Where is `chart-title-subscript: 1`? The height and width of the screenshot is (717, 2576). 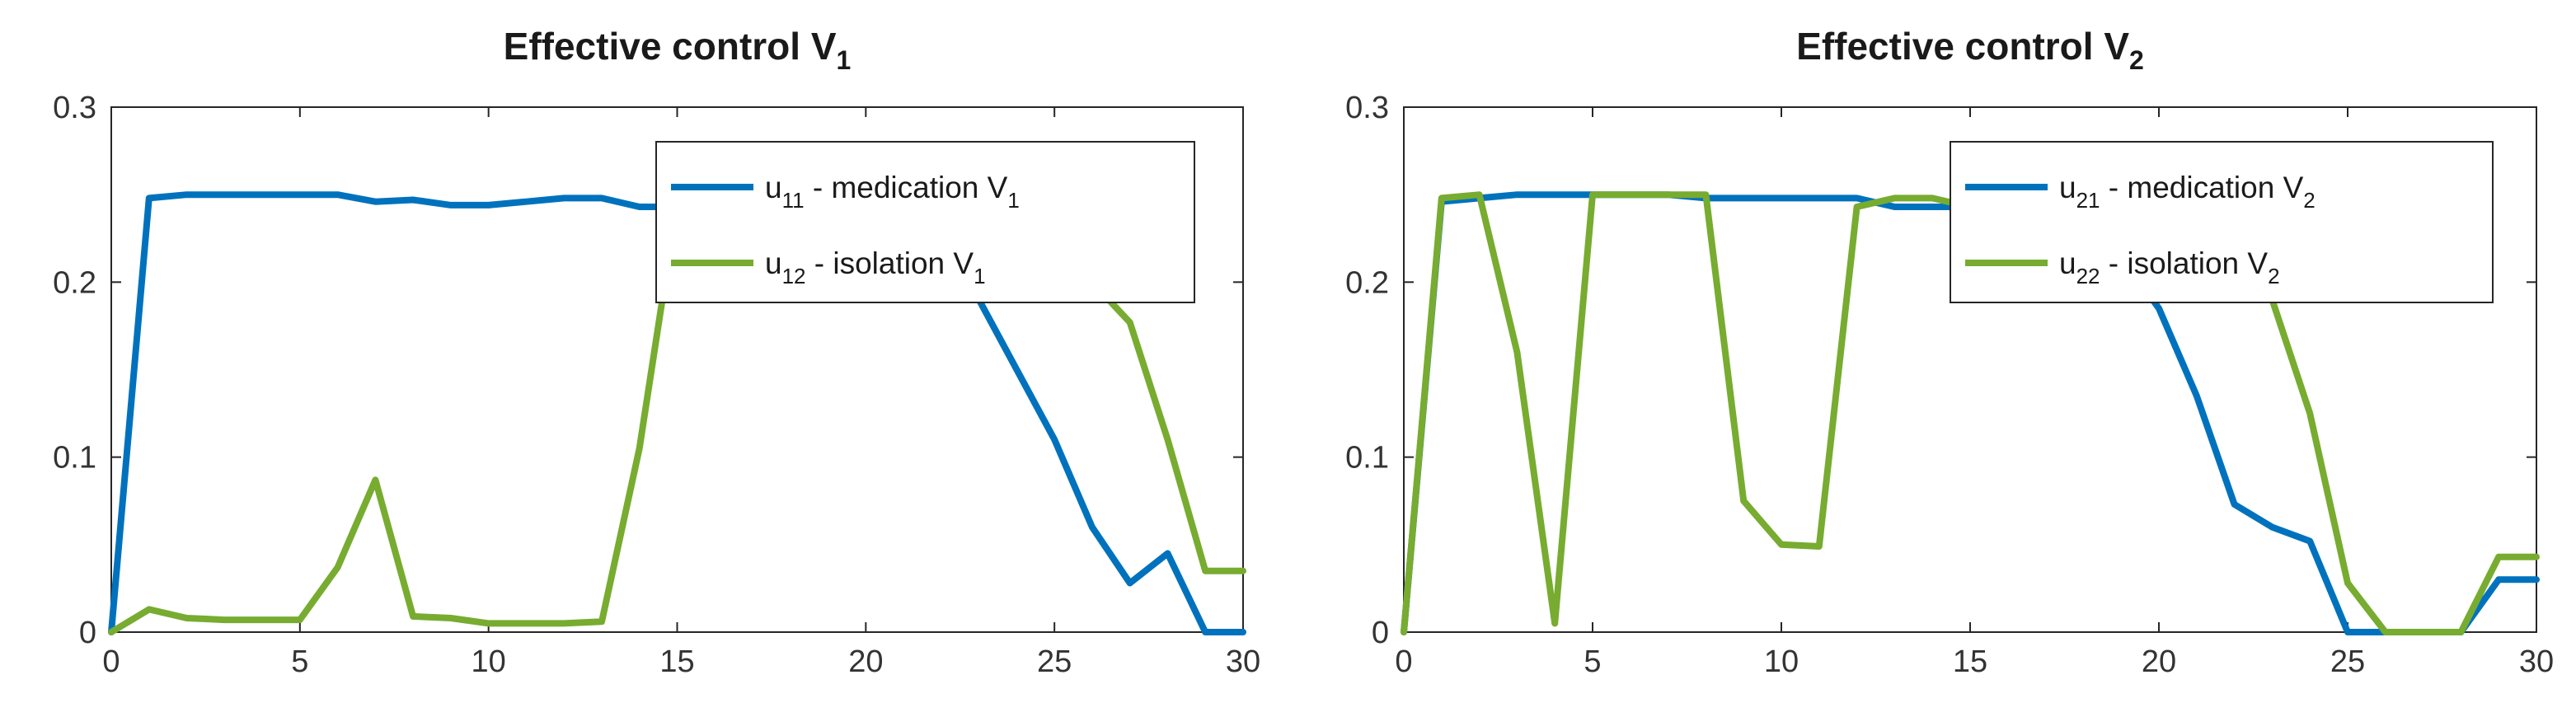 chart-title-subscript: 1 is located at coordinates (844, 60).